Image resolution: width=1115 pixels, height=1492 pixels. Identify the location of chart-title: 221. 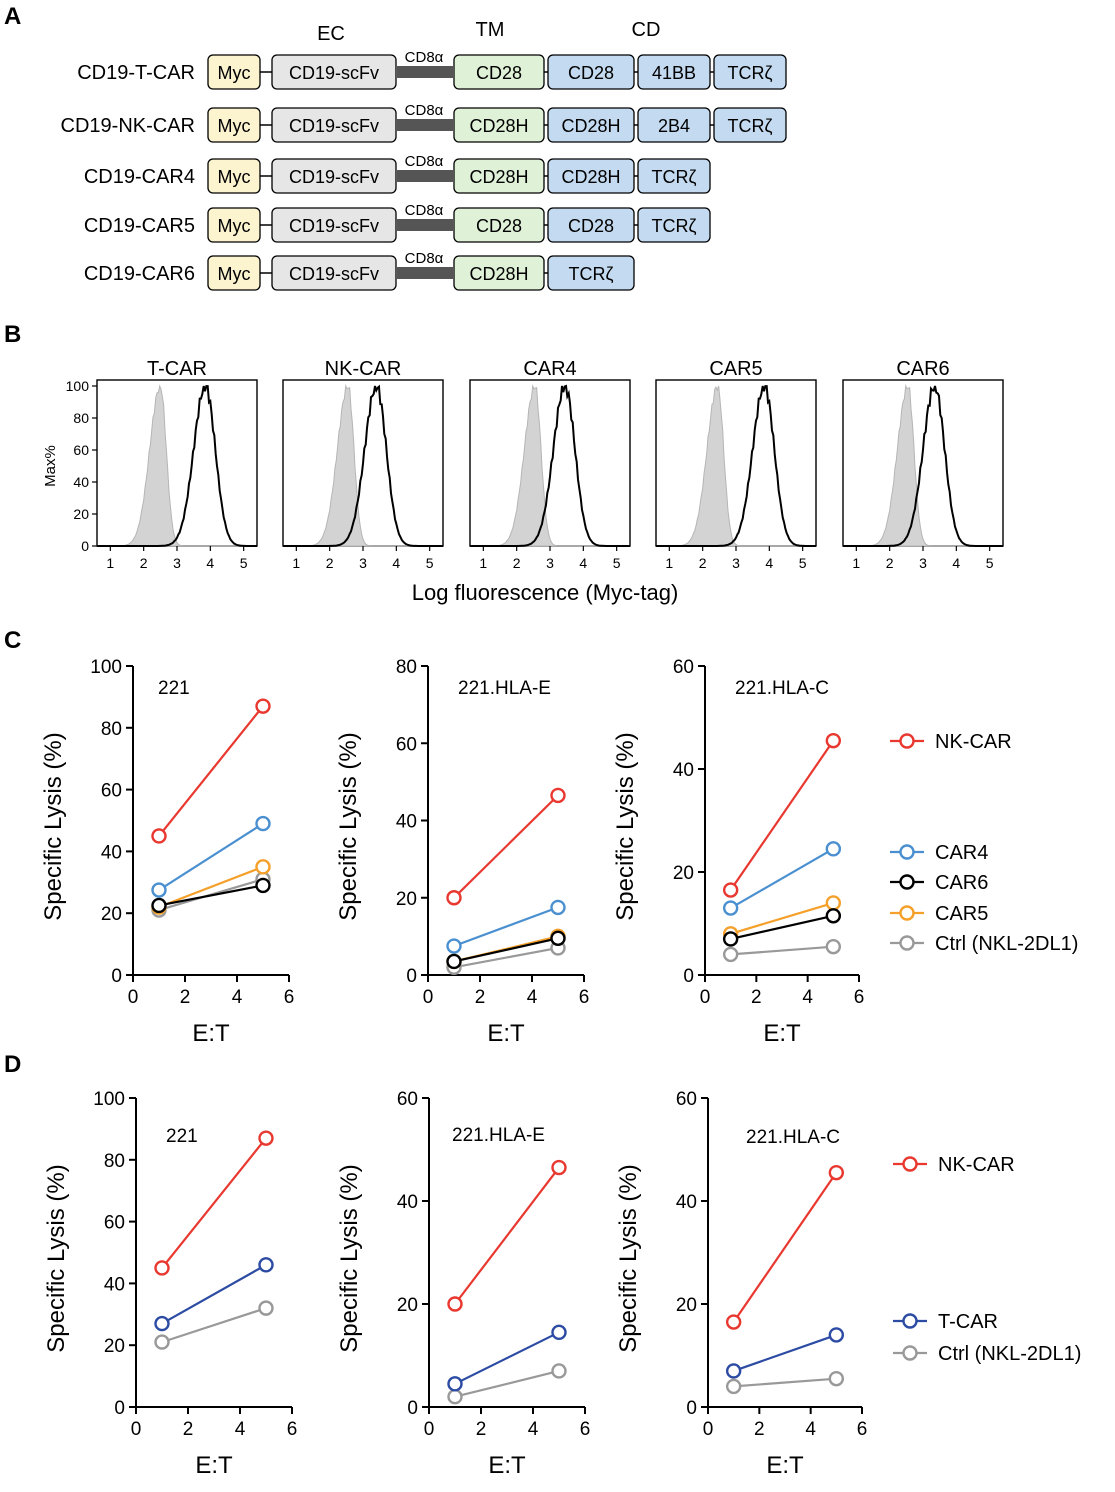
(174, 688).